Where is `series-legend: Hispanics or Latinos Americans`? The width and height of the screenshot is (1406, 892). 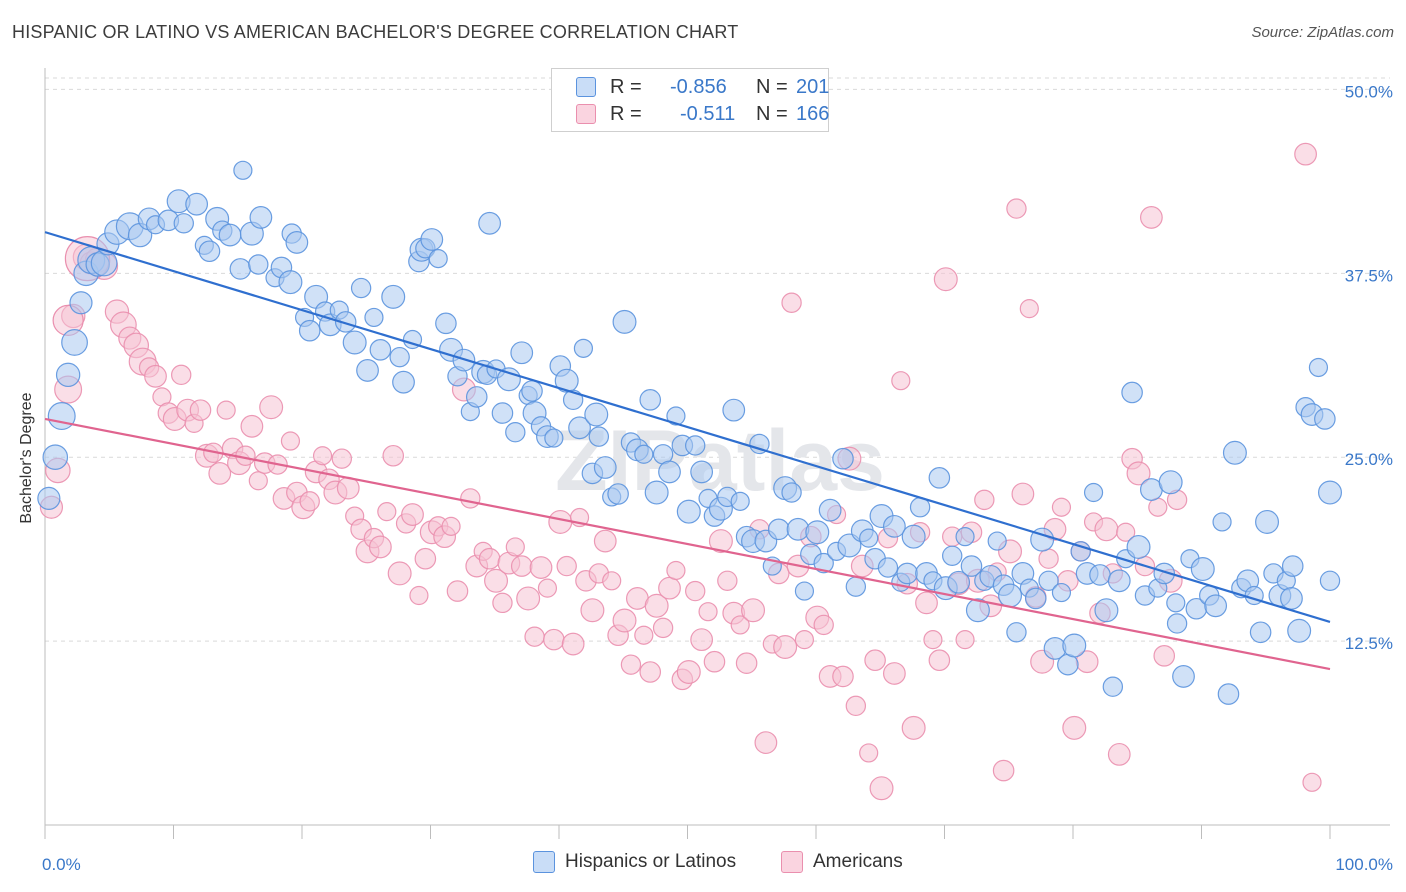
series-legend: Hispanics or Latinos Americans is located at coordinates (703, 865).